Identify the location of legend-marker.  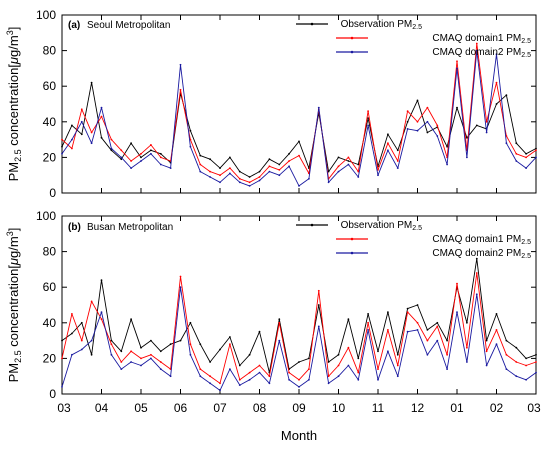
(312, 24).